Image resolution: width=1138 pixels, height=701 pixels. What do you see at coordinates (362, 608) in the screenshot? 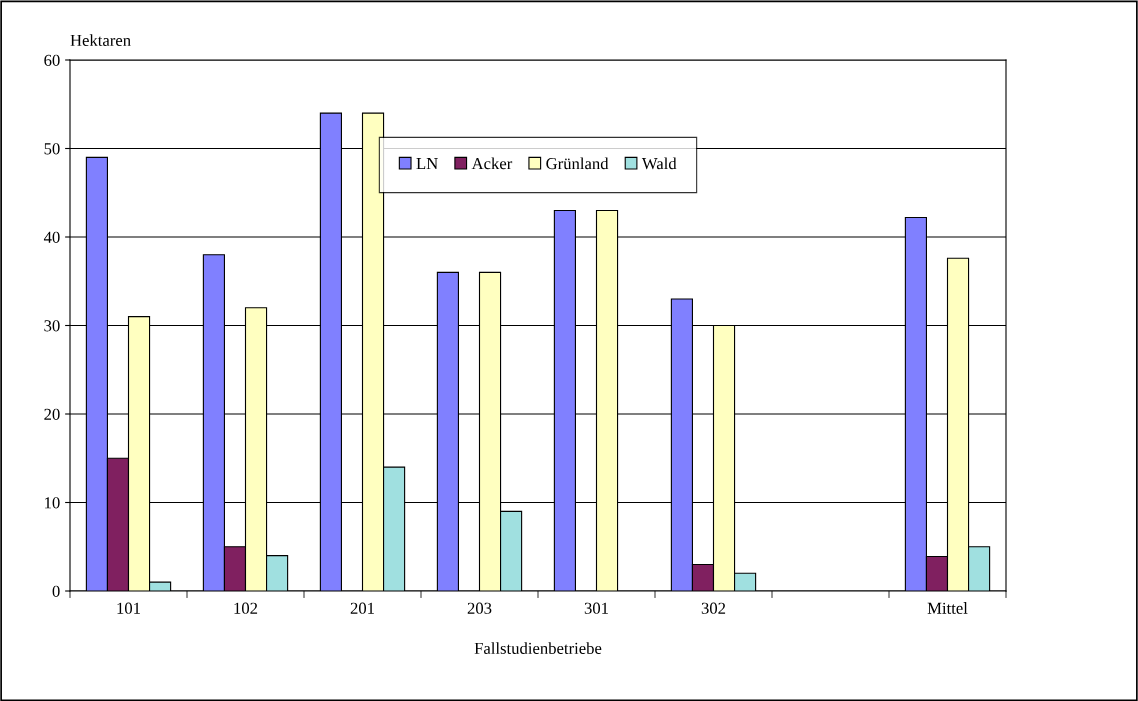
I see `x-tick-label: 201` at bounding box center [362, 608].